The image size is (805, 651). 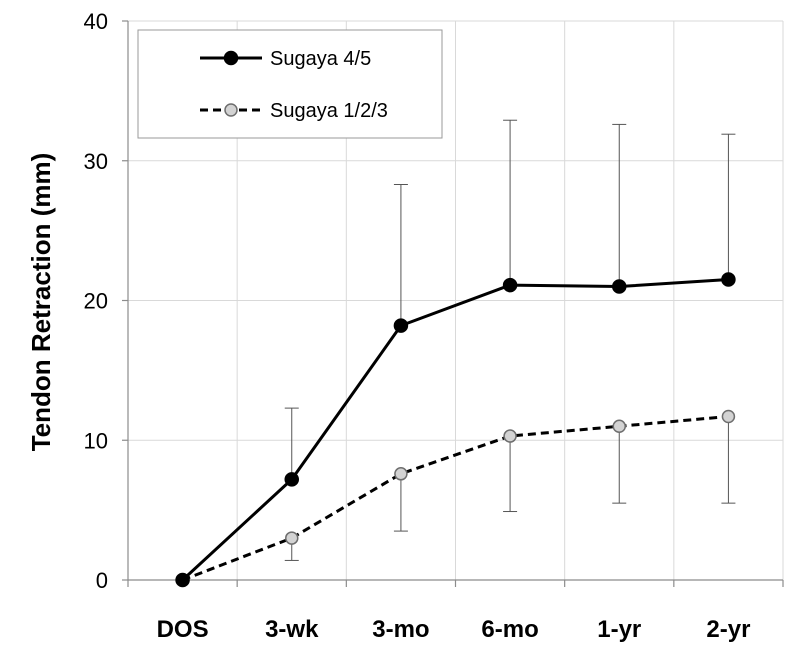 I want to click on error-bar-sugaya-1-2-3-1-yr, so click(x=619, y=465).